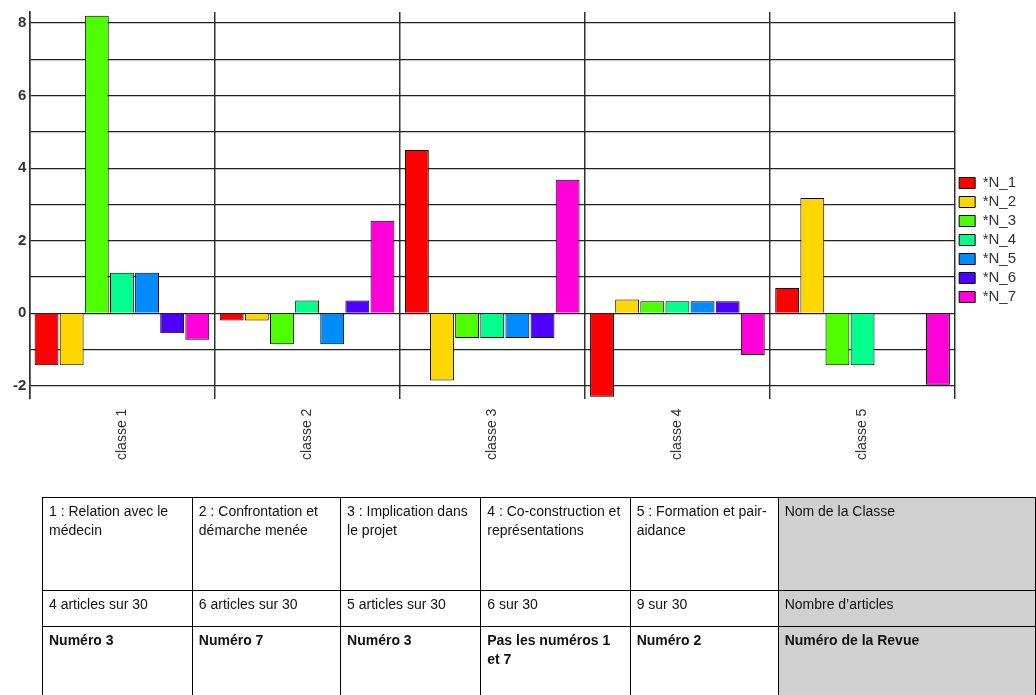 The height and width of the screenshot is (695, 1036). What do you see at coordinates (266, 544) in the screenshot?
I see `text: 2 : Confrontation et démarche menée` at bounding box center [266, 544].